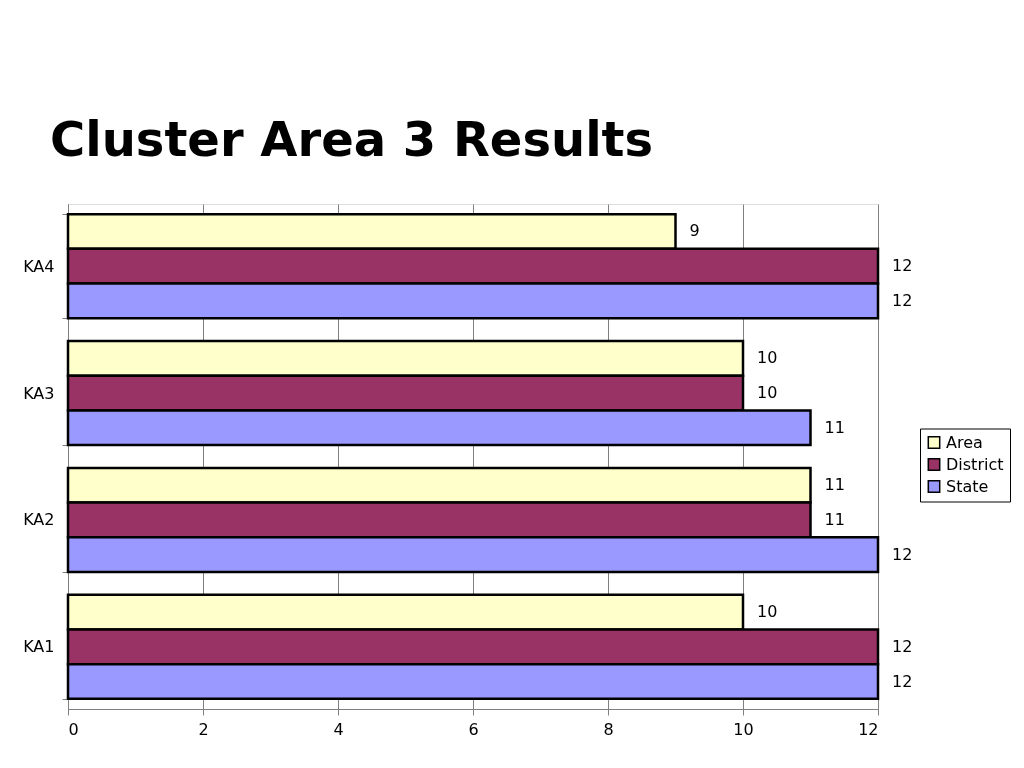 The height and width of the screenshot is (768, 1024). I want to click on y-tick-label: KA3, so click(39, 393).